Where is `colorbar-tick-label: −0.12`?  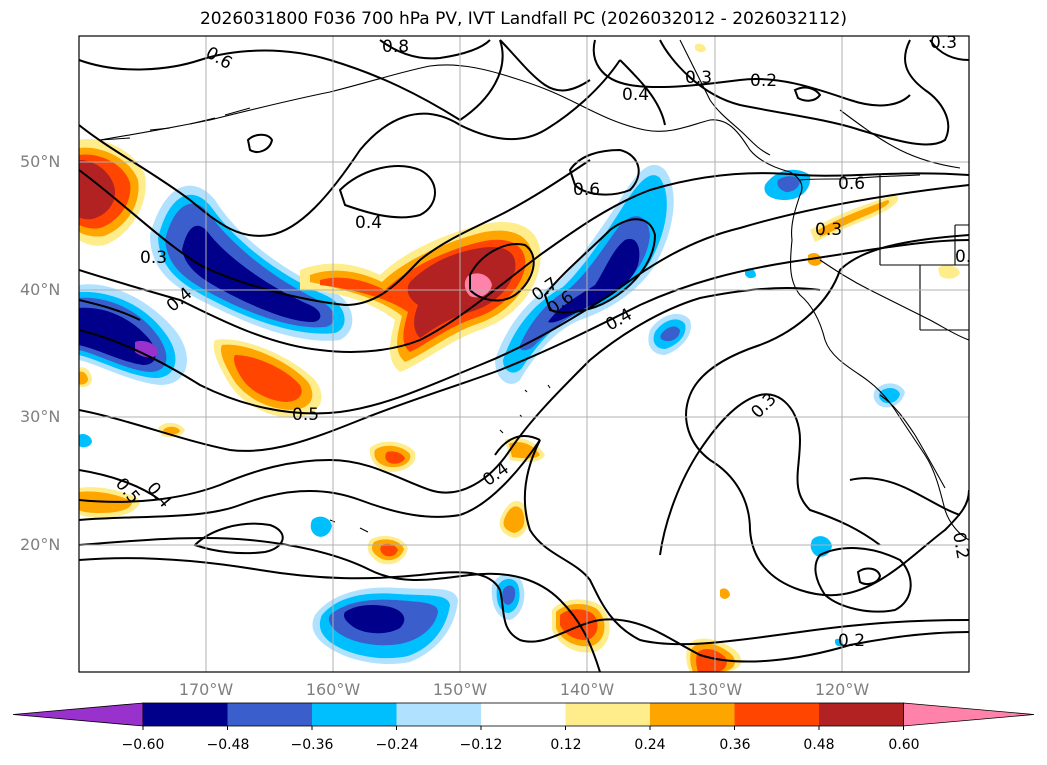
colorbar-tick-label: −0.12 is located at coordinates (481, 745).